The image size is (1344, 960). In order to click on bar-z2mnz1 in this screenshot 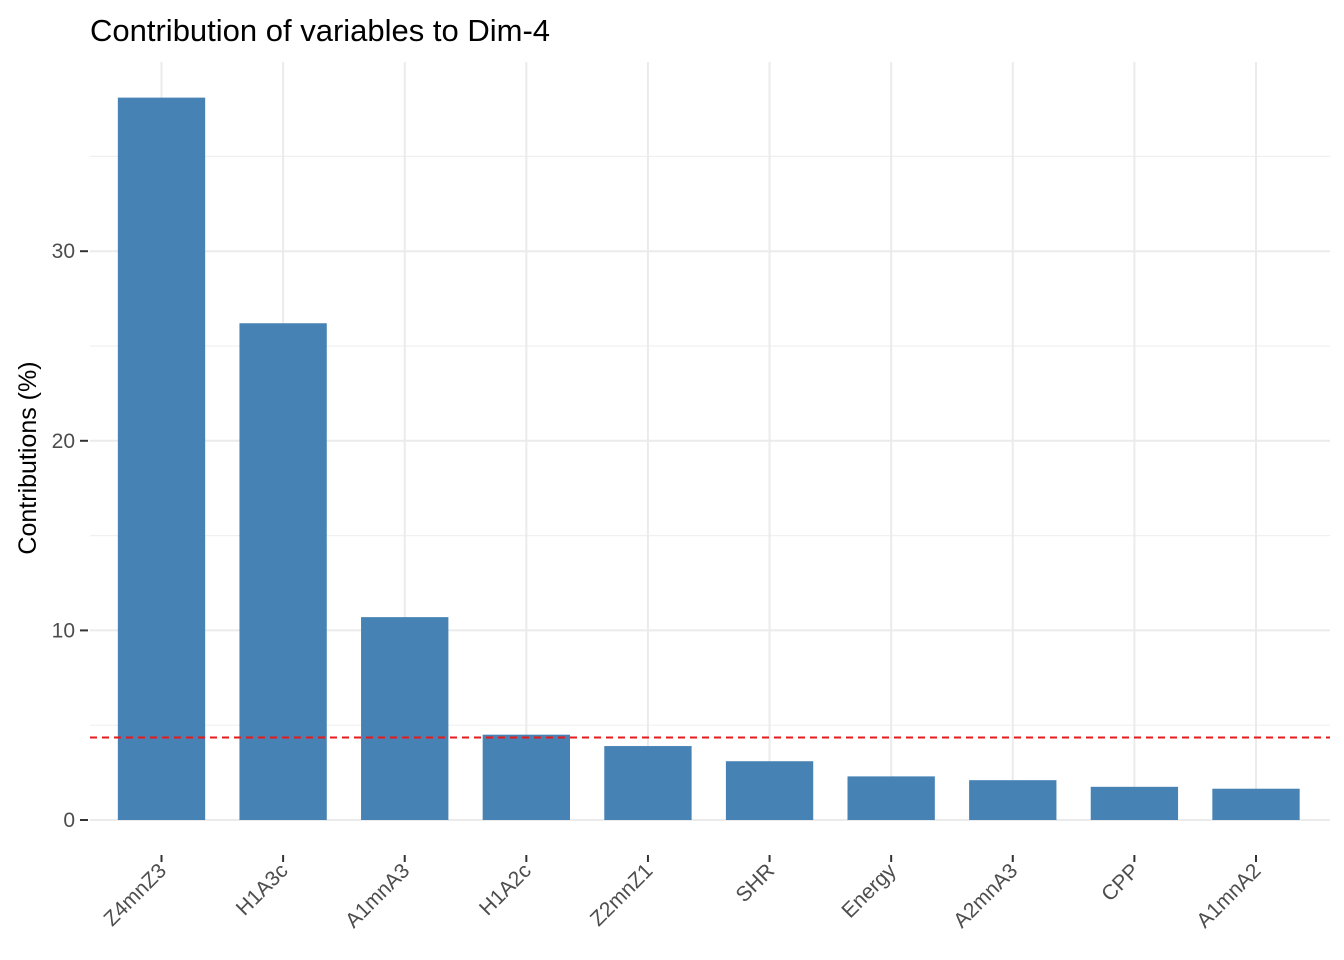, I will do `click(648, 783)`.